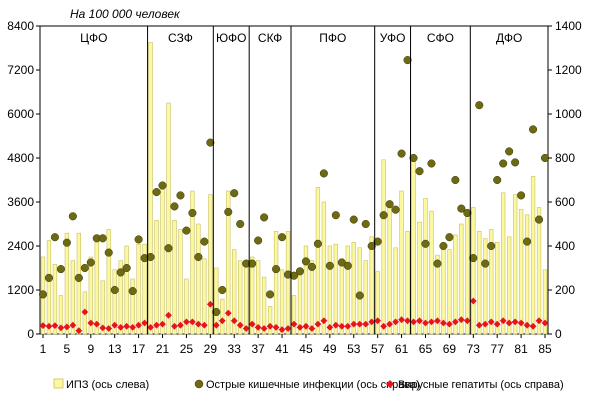 The width and height of the screenshot is (589, 408). Describe the element at coordinates (67, 349) in the screenshot. I see `x-tick-label: 5` at that location.